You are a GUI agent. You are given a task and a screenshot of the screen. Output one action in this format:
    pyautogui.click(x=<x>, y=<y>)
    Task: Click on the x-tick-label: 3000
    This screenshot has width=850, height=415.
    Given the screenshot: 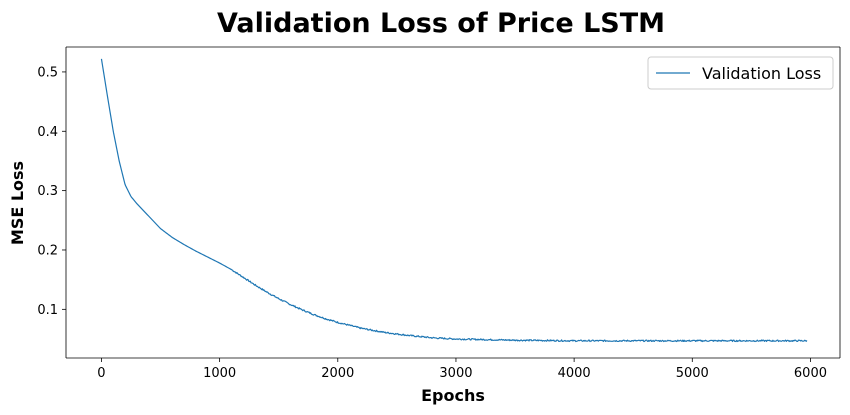 What is the action you would take?
    pyautogui.click(x=455, y=373)
    